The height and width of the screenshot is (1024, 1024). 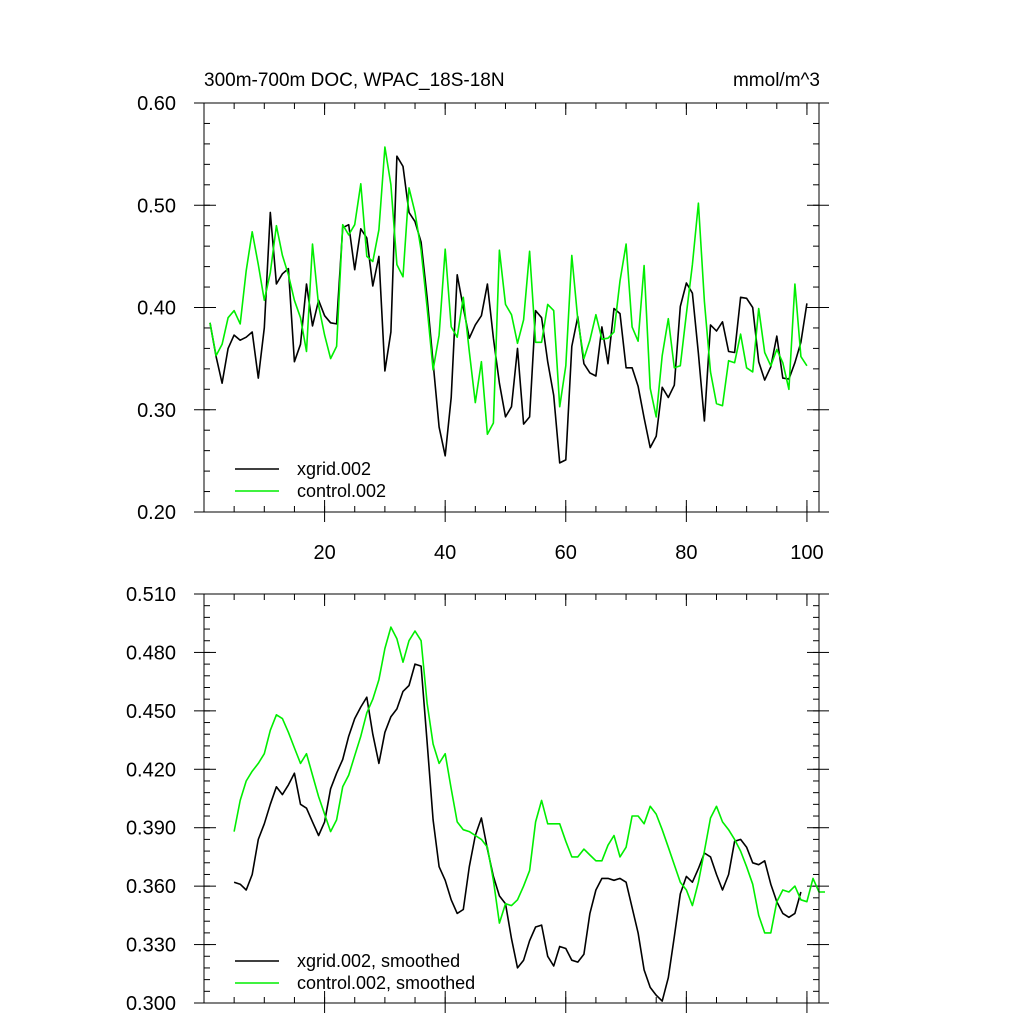 What do you see at coordinates (341, 491) in the screenshot?
I see `legend-label-control: control.002` at bounding box center [341, 491].